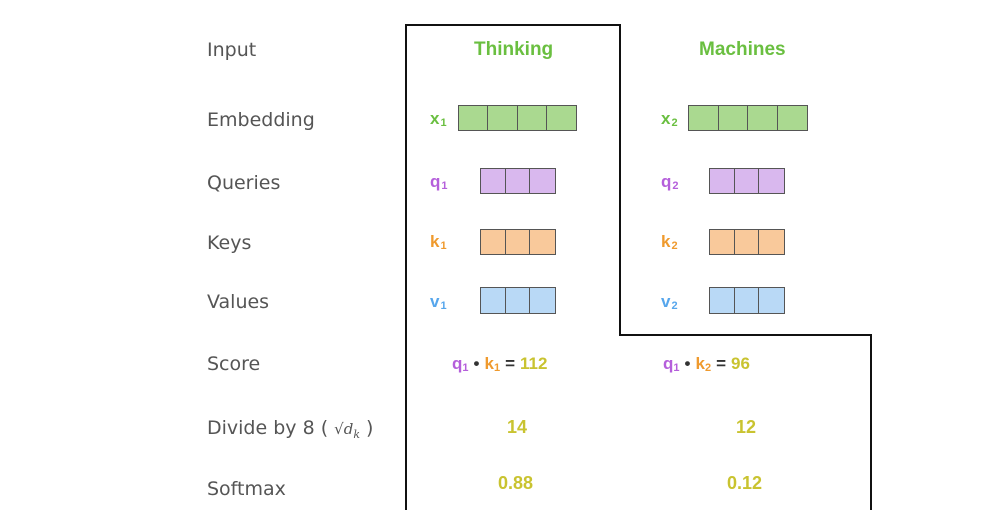 This screenshot has width=999, height=532. What do you see at coordinates (356, 434) in the screenshot?
I see `sqrt-sub: k` at bounding box center [356, 434].